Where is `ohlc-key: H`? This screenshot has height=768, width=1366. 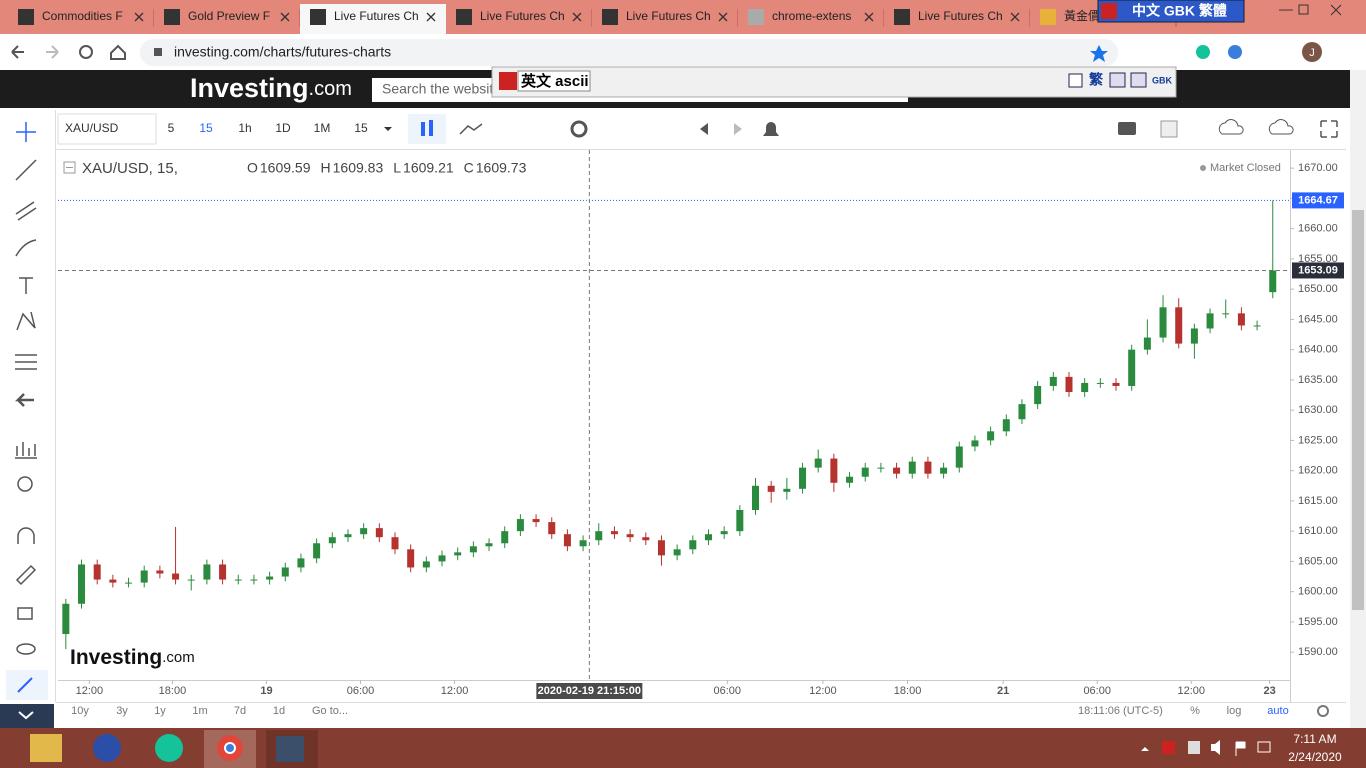 ohlc-key: H is located at coordinates (326, 168).